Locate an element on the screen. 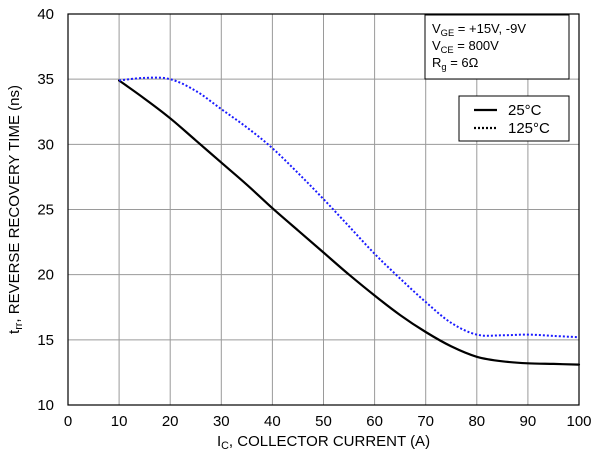  x-tick-label: 0 is located at coordinates (68, 421).